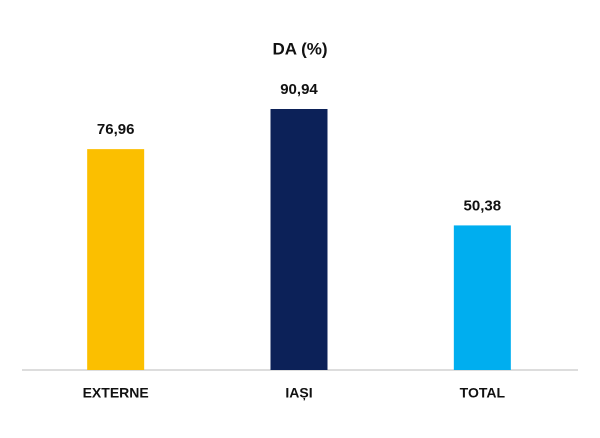 The image size is (600, 438). Describe the element at coordinates (298, 393) in the screenshot. I see `x-tick-label: IAȘI` at that location.